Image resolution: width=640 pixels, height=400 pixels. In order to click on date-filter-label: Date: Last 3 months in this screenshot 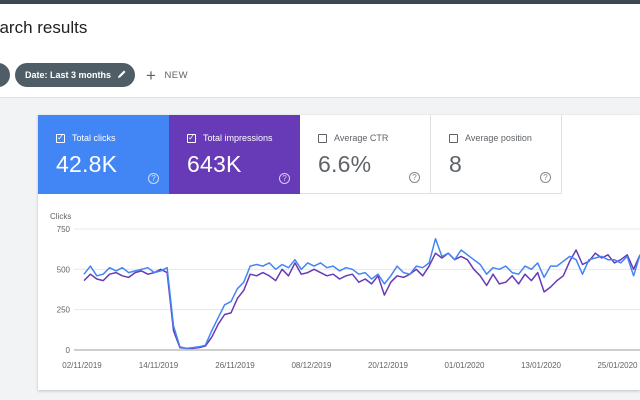, I will do `click(68, 75)`.